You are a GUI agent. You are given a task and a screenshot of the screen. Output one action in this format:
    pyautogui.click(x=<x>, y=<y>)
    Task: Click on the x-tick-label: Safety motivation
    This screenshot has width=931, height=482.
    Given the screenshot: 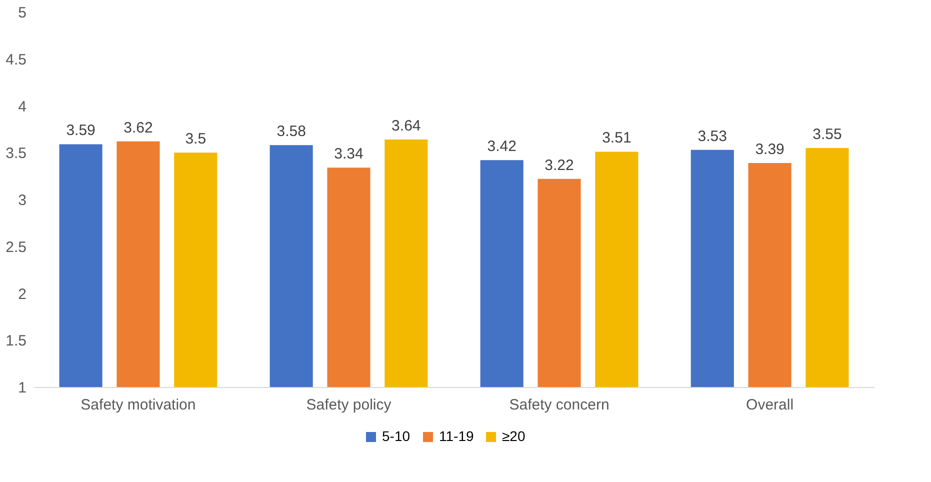 What is the action you would take?
    pyautogui.click(x=138, y=405)
    